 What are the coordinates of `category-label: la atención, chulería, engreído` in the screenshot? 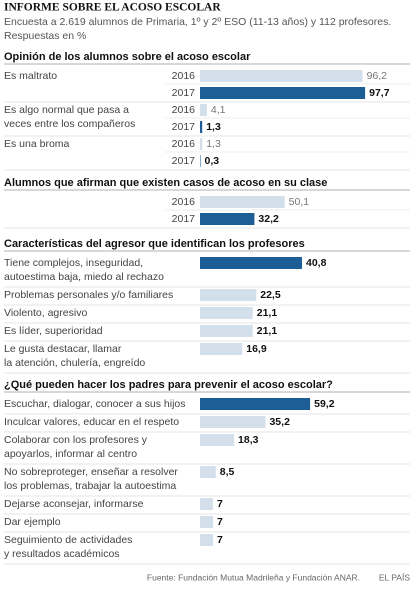 It's located at (74, 363).